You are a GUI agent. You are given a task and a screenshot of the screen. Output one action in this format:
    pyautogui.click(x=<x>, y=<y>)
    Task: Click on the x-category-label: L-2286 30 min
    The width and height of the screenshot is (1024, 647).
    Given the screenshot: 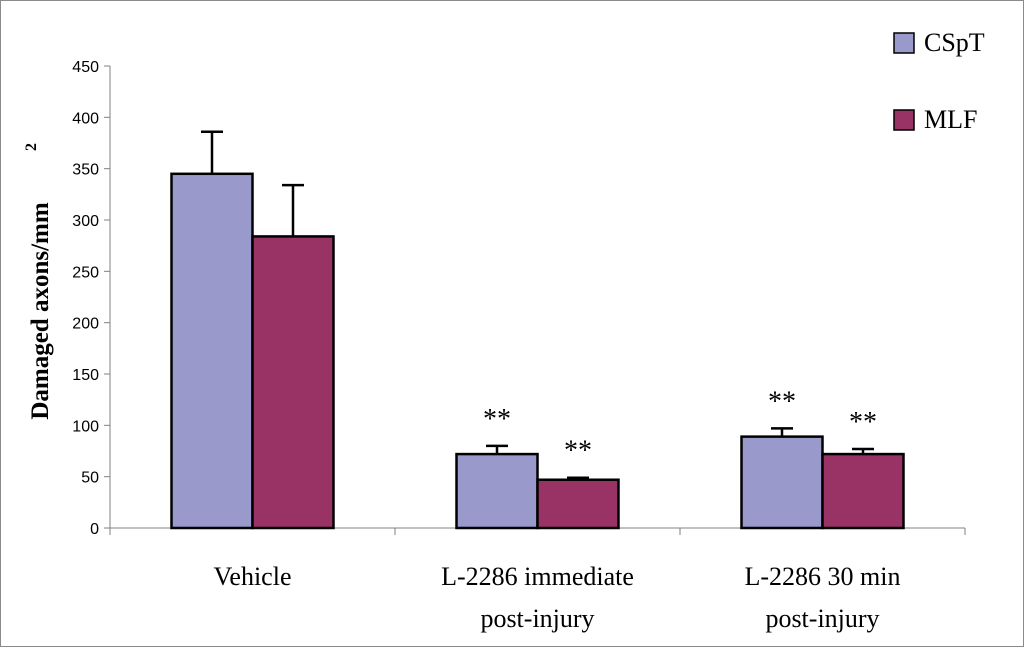 What is the action you would take?
    pyautogui.click(x=823, y=576)
    